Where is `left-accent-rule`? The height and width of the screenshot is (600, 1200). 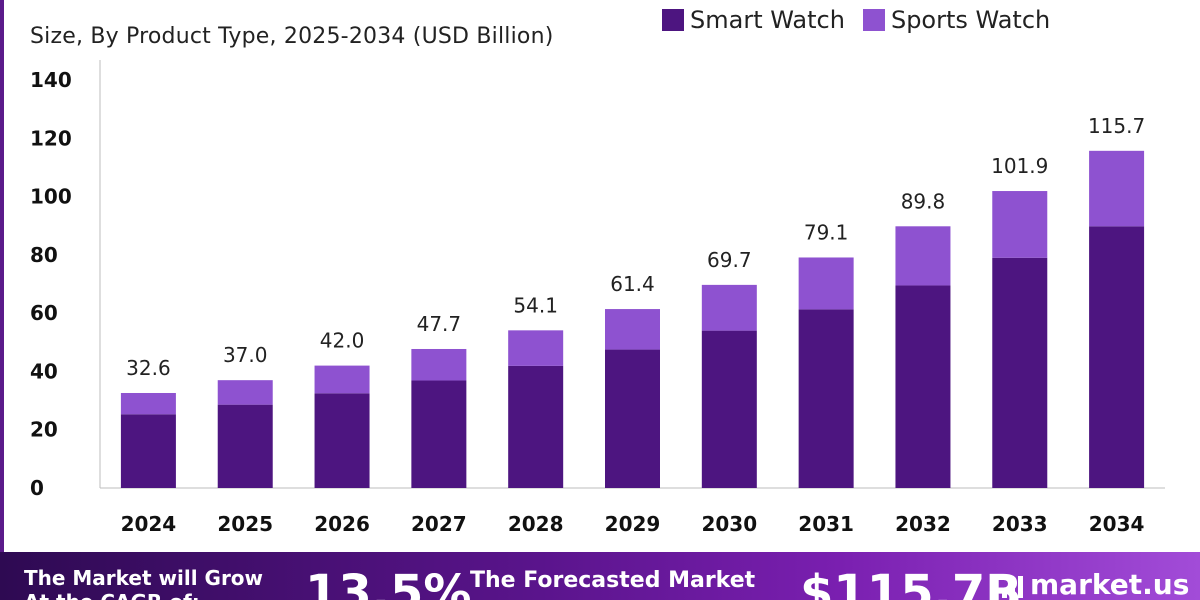 left-accent-rule is located at coordinates (2, 280).